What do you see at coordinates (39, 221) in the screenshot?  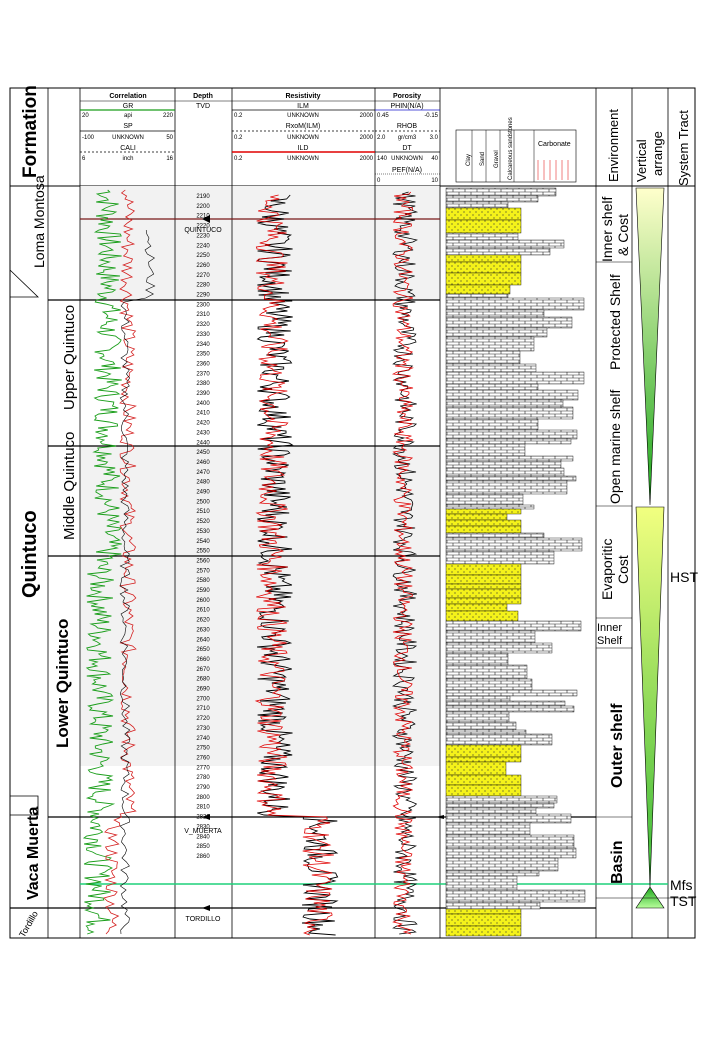 I see `formation-loma-montosa: Loma Montosa` at bounding box center [39, 221].